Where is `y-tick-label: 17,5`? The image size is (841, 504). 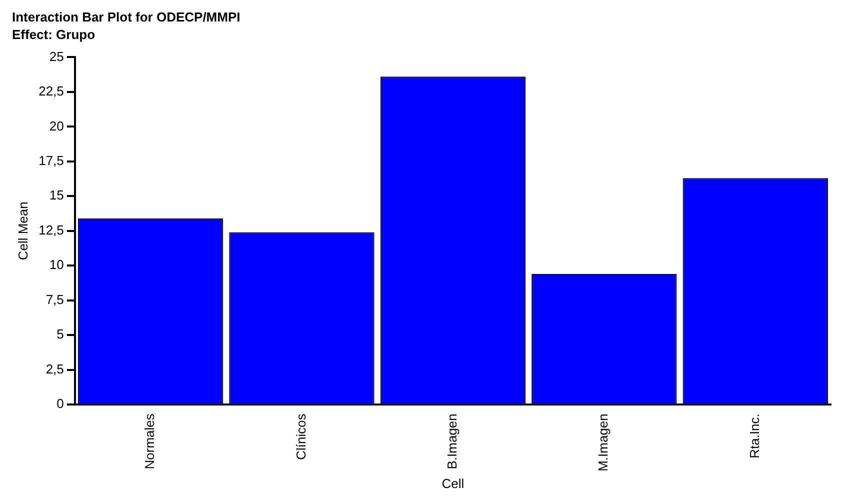 y-tick-label: 17,5 is located at coordinates (51, 160).